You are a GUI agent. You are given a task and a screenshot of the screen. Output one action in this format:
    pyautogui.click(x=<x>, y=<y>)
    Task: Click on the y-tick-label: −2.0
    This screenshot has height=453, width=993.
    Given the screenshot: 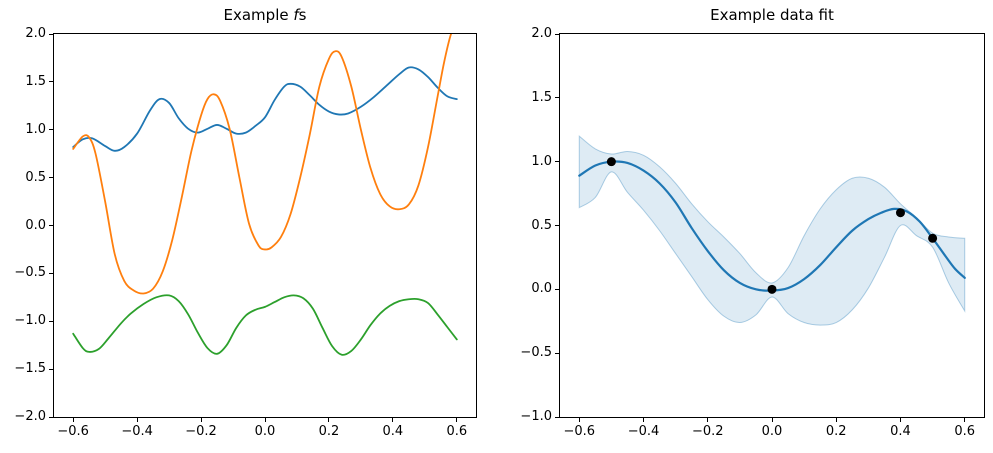 What is the action you would take?
    pyautogui.click(x=30, y=416)
    